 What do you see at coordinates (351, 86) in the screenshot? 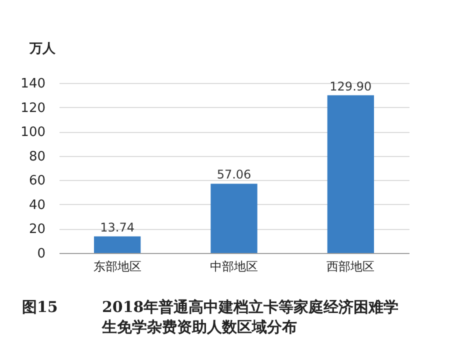
I see `data-label: 129.90` at bounding box center [351, 86].